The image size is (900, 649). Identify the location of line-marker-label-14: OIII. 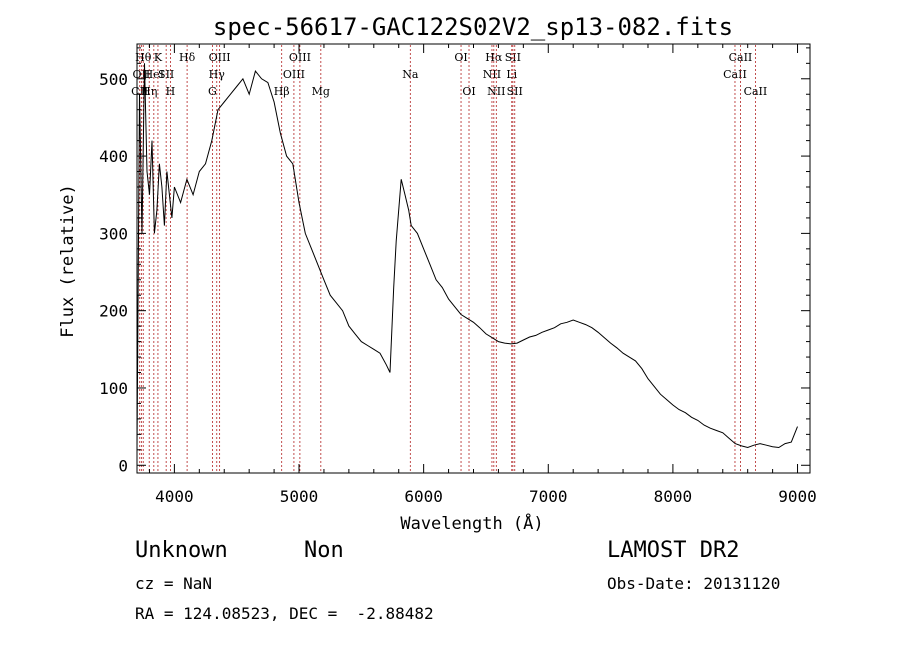
(300, 57).